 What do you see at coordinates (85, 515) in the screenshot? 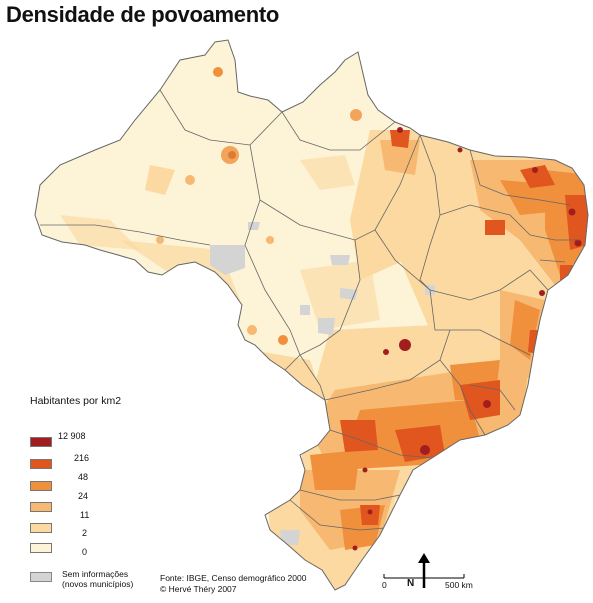
I see `legend-bound-label: 11` at bounding box center [85, 515].